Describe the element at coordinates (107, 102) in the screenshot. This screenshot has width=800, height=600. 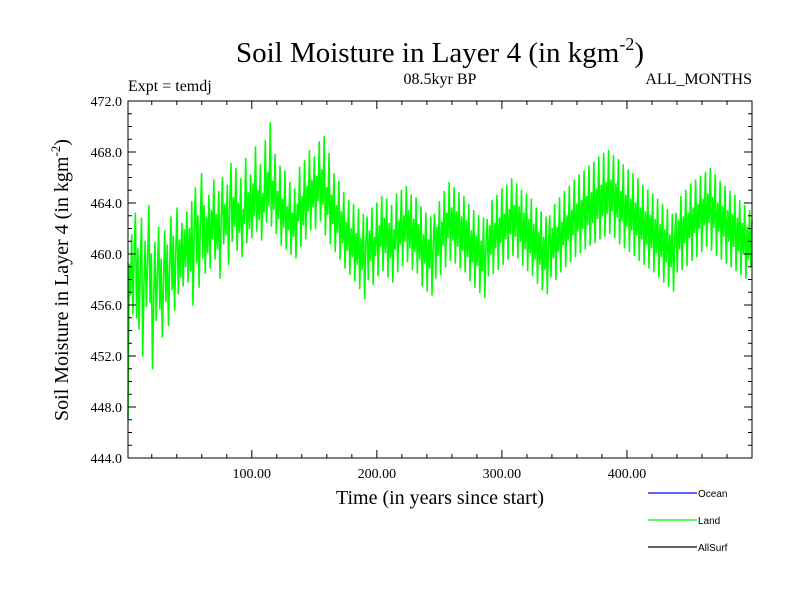
I see `y-tick-label: 472.0` at that location.